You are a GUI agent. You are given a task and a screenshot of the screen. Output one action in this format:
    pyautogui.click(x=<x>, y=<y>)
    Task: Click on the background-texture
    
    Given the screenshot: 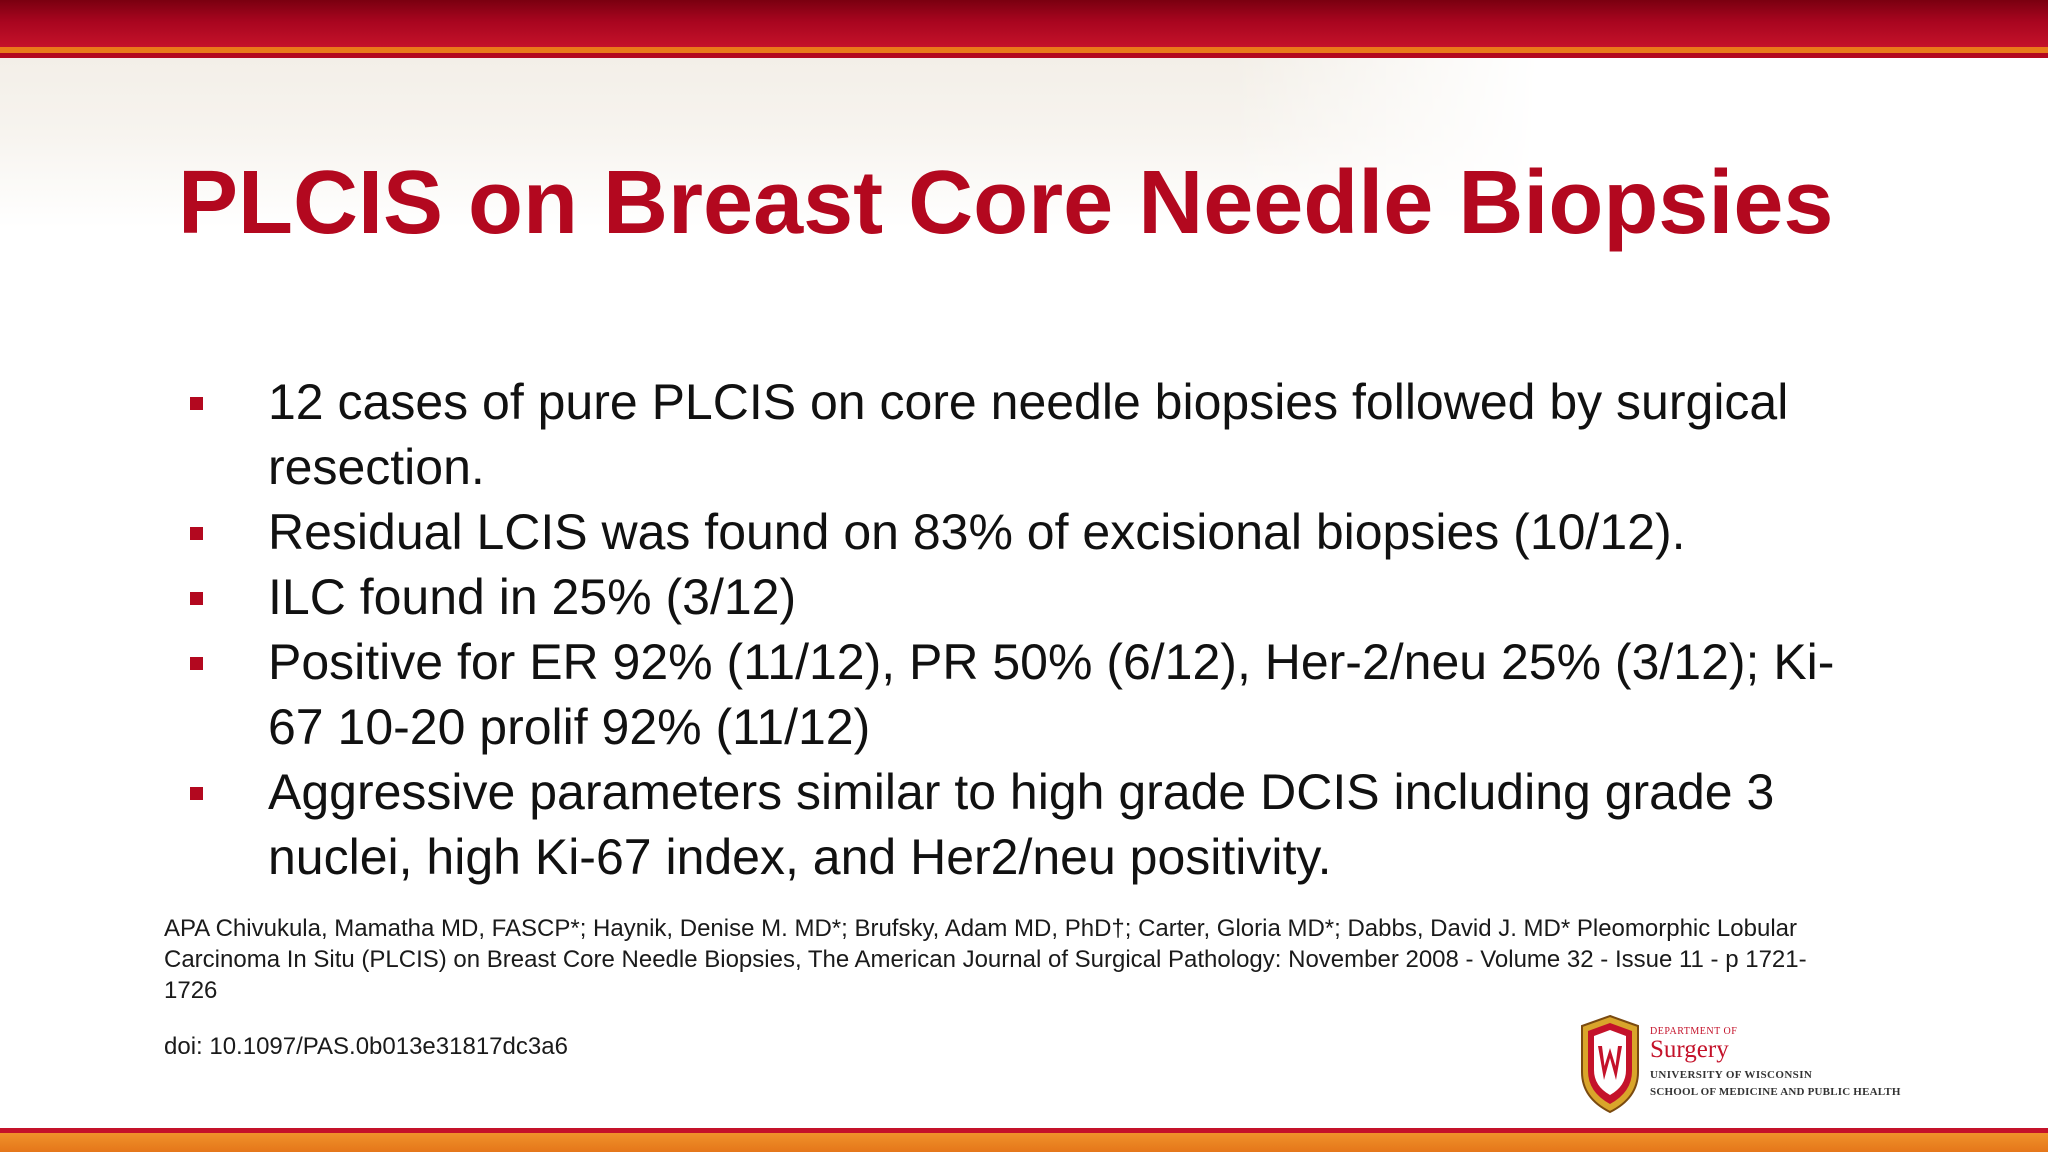 What is the action you would take?
    pyautogui.click(x=770, y=143)
    